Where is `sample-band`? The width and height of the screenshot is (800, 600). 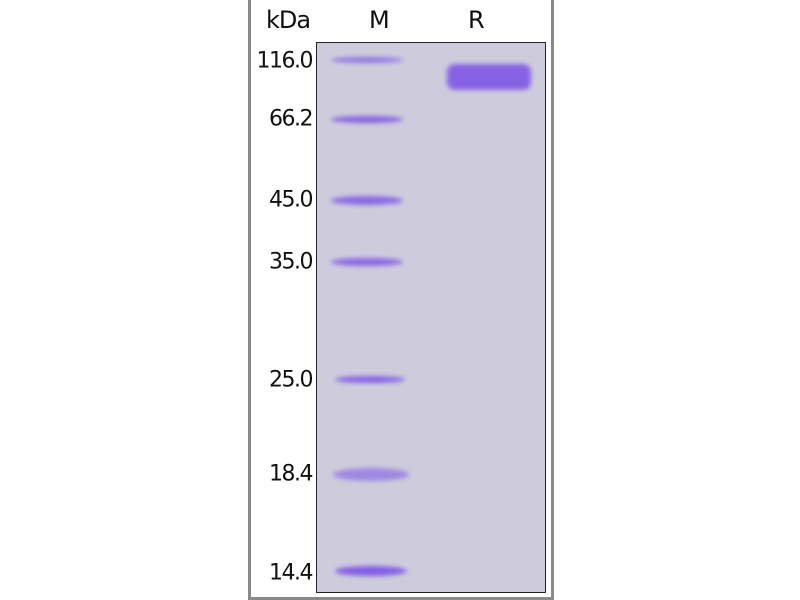 sample-band is located at coordinates (489, 77).